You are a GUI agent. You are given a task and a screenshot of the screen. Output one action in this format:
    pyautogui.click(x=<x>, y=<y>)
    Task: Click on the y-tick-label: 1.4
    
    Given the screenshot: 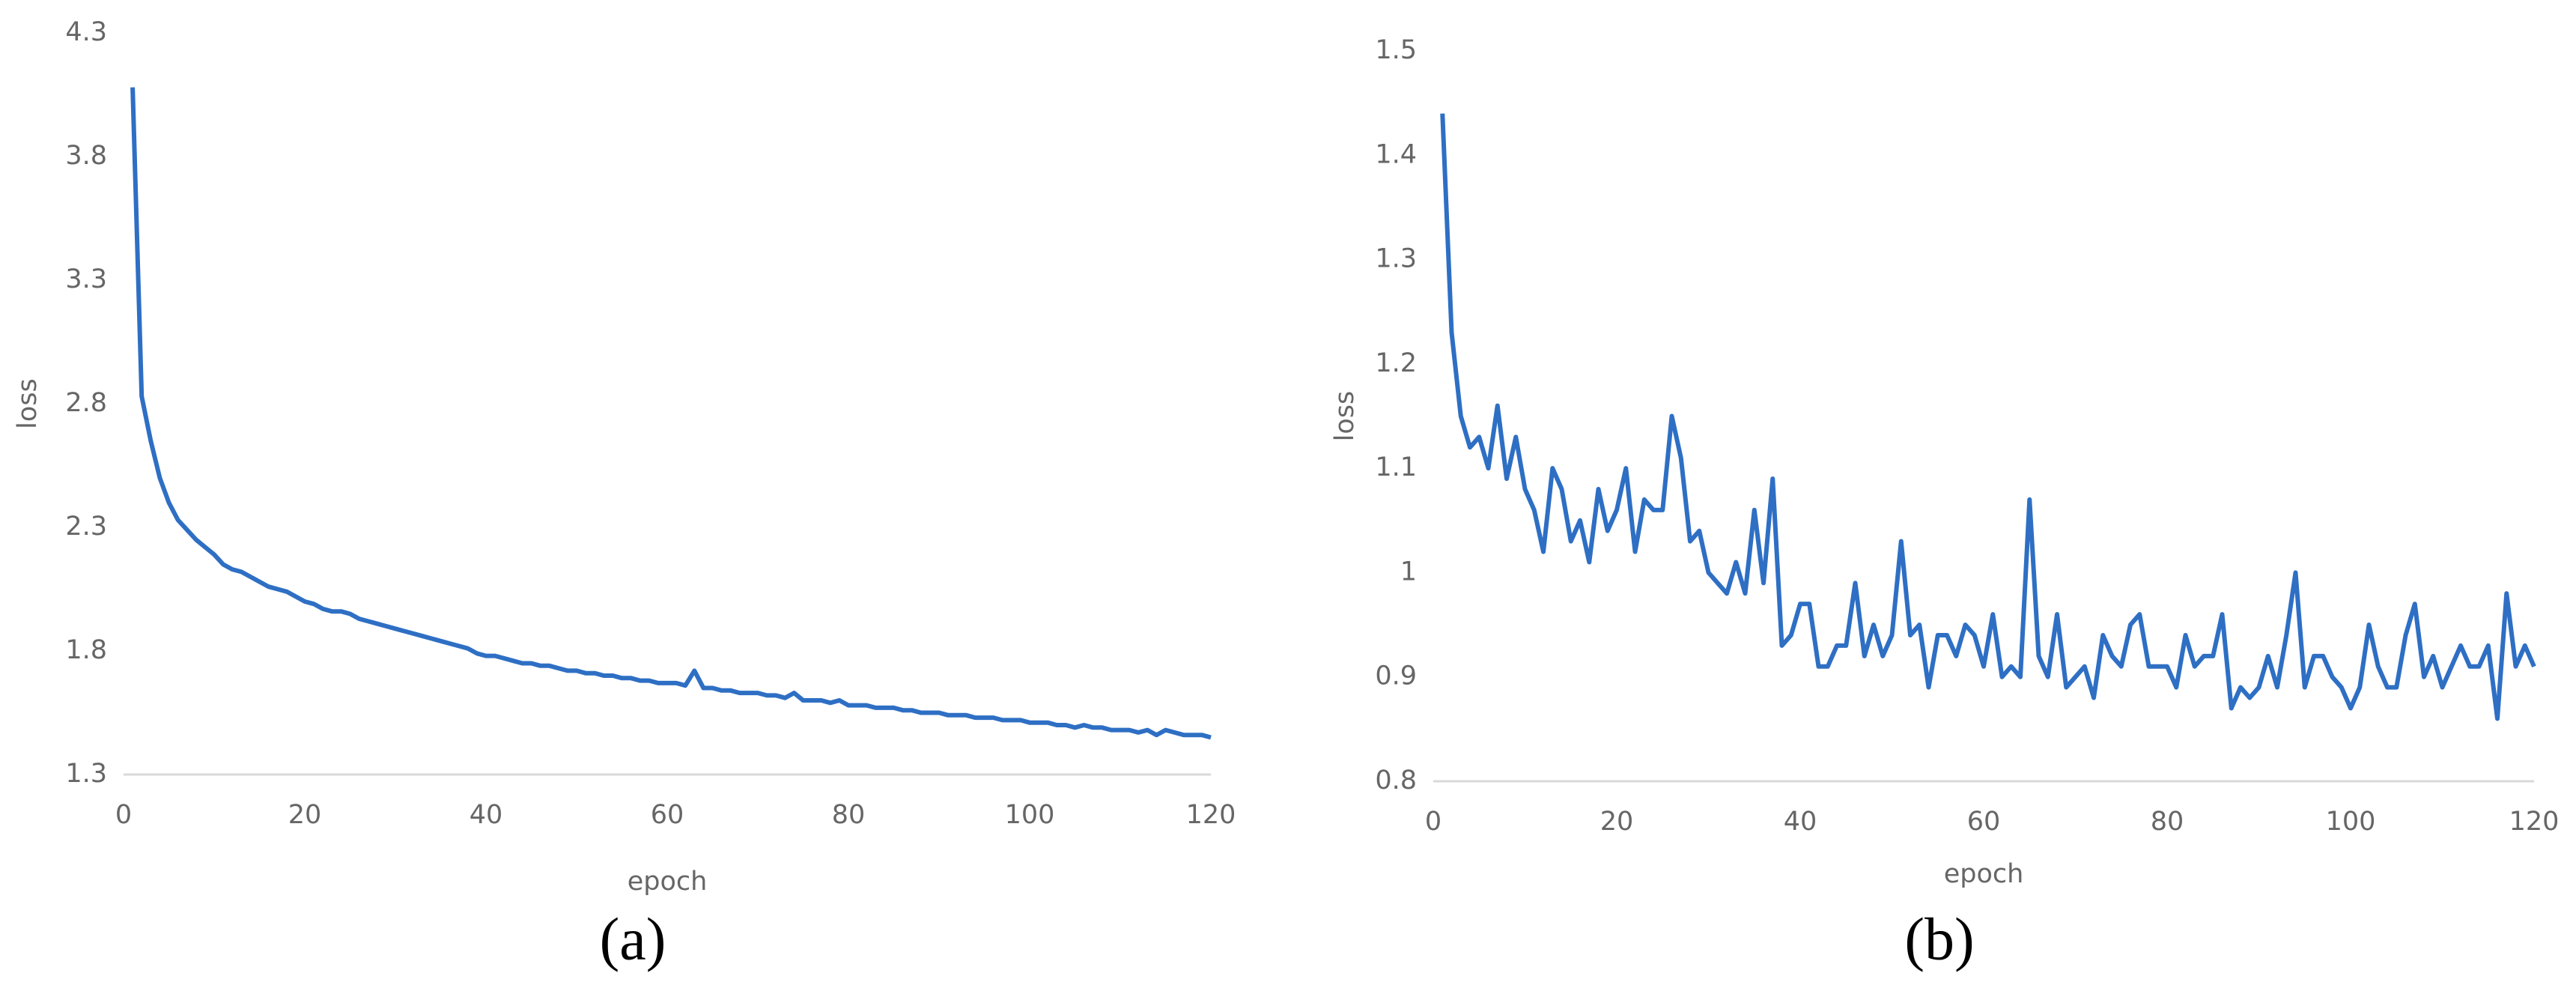 What is the action you would take?
    pyautogui.click(x=1396, y=154)
    